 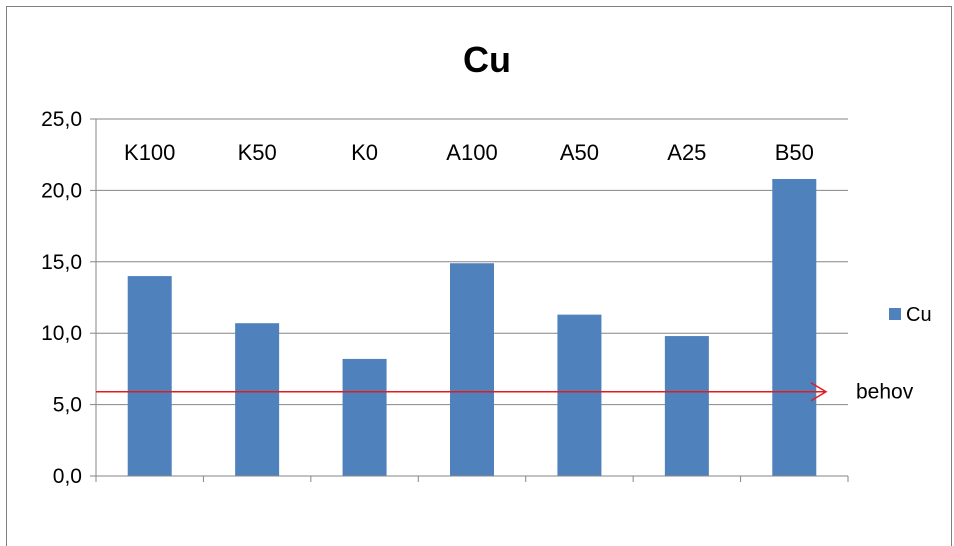 I want to click on y-axis: 0,0 5,0 10,0 15,0 20,0 25,0, so click(x=69, y=298).